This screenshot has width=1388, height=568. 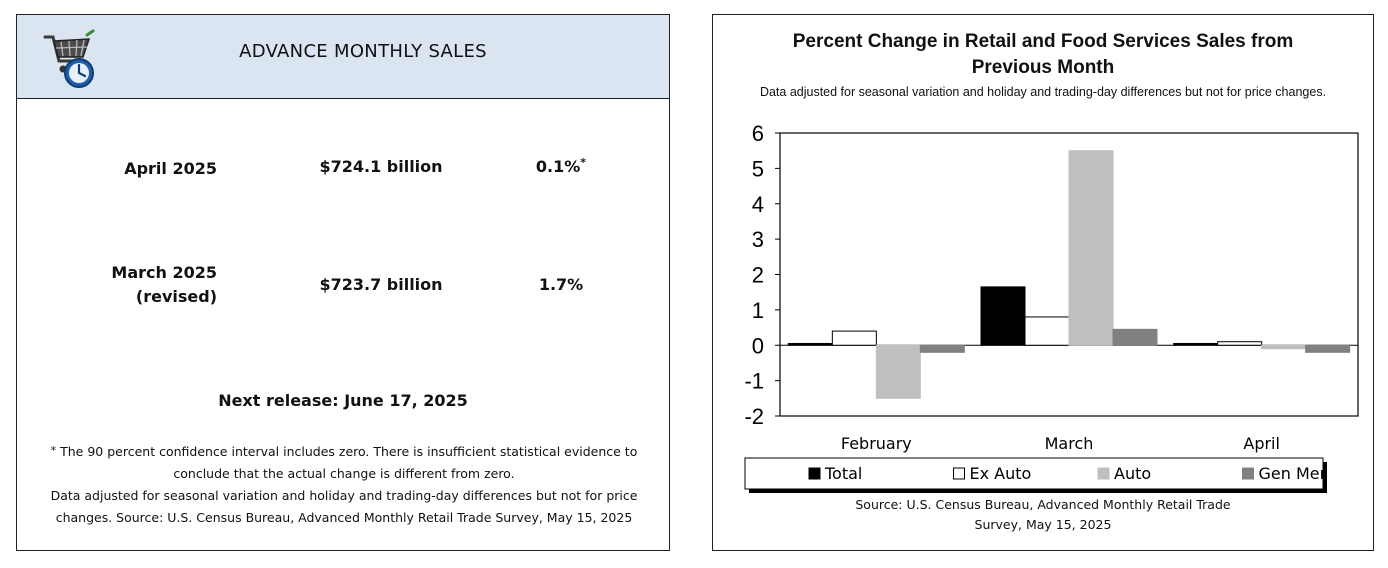 I want to click on revised-note: (revised), so click(x=176, y=296).